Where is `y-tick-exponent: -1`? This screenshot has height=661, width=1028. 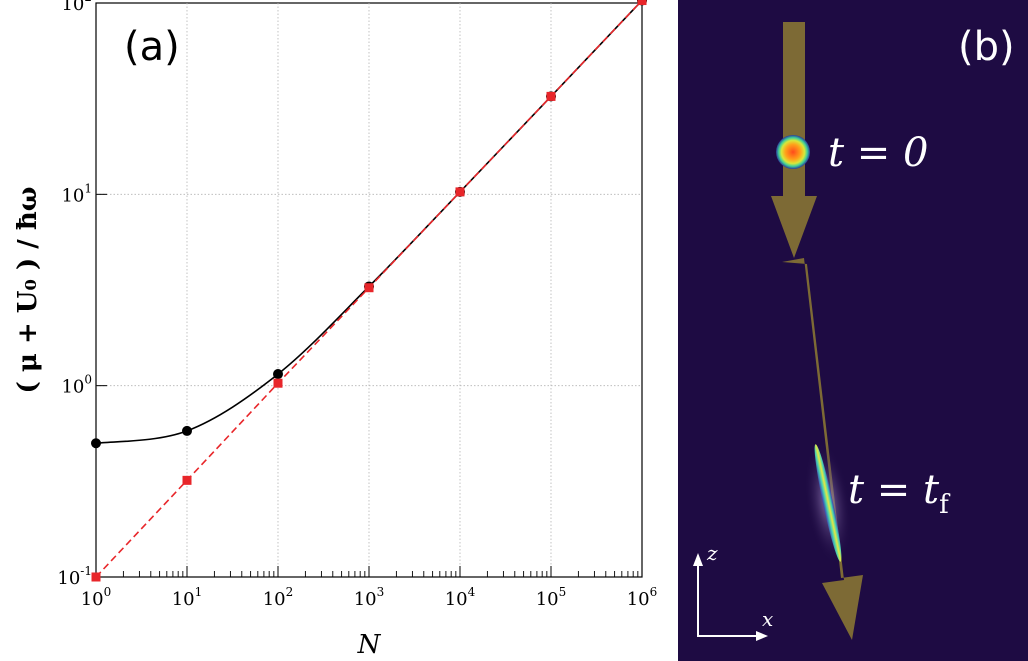 y-tick-exponent: -1 is located at coordinates (86, 571).